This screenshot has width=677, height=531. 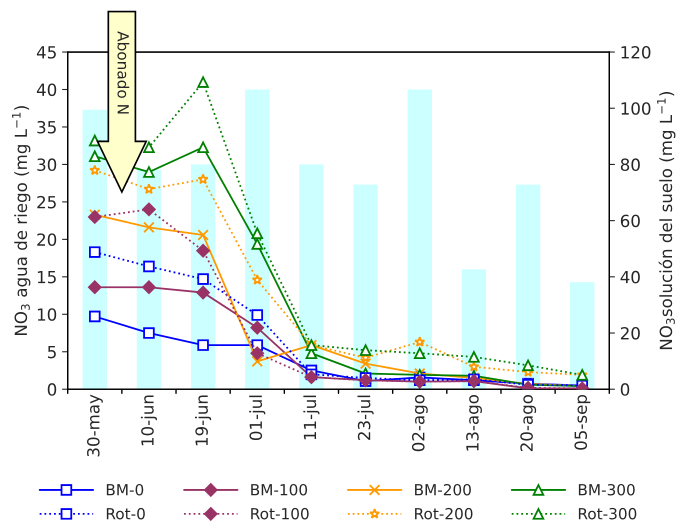 I want to click on y-tick-label: 45, so click(x=46, y=52).